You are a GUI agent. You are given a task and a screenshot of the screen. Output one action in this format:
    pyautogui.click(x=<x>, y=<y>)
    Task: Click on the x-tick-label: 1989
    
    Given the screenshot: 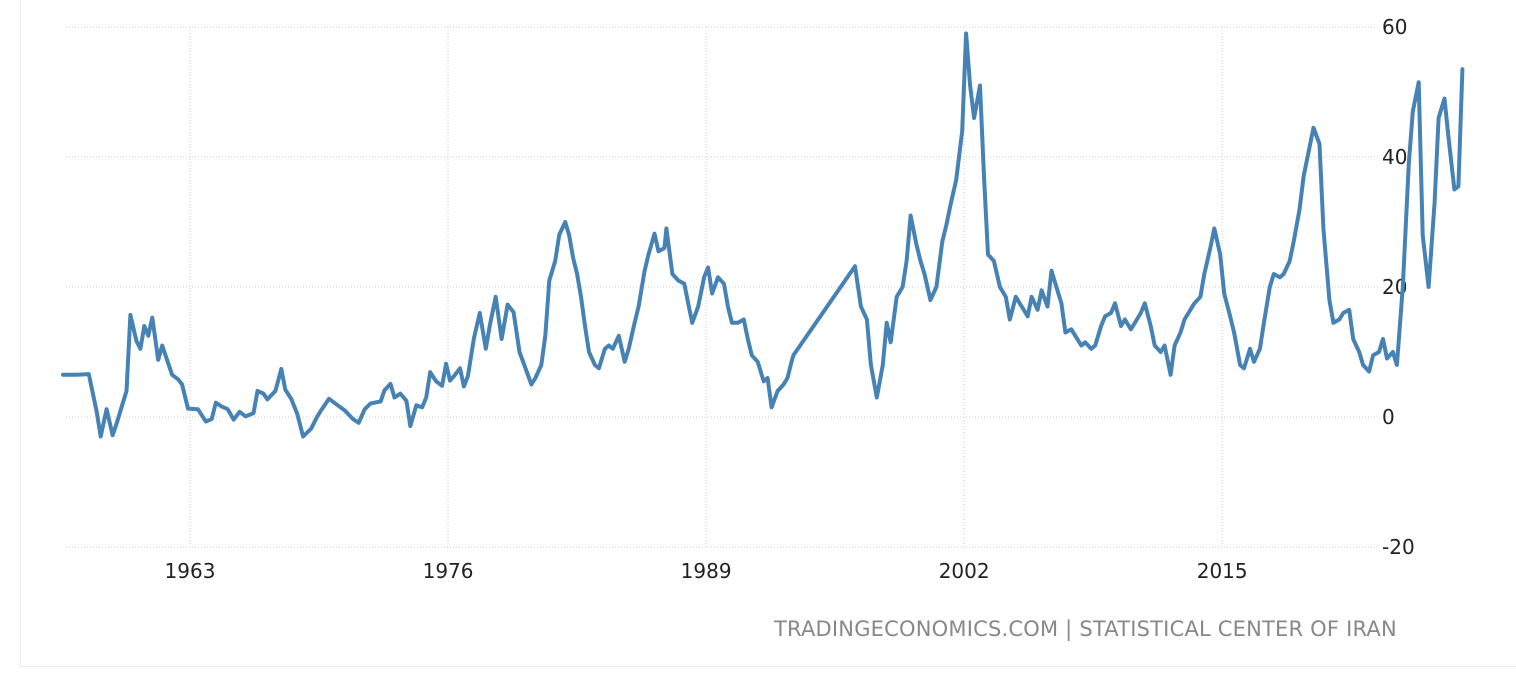 What is the action you would take?
    pyautogui.click(x=706, y=571)
    